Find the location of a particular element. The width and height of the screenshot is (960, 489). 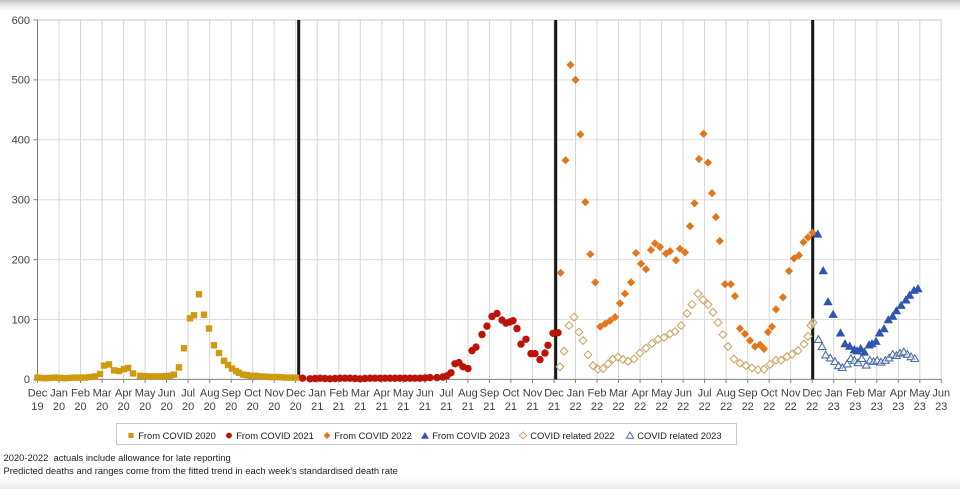

svg-text: COVID related 2022 is located at coordinates (572, 435).